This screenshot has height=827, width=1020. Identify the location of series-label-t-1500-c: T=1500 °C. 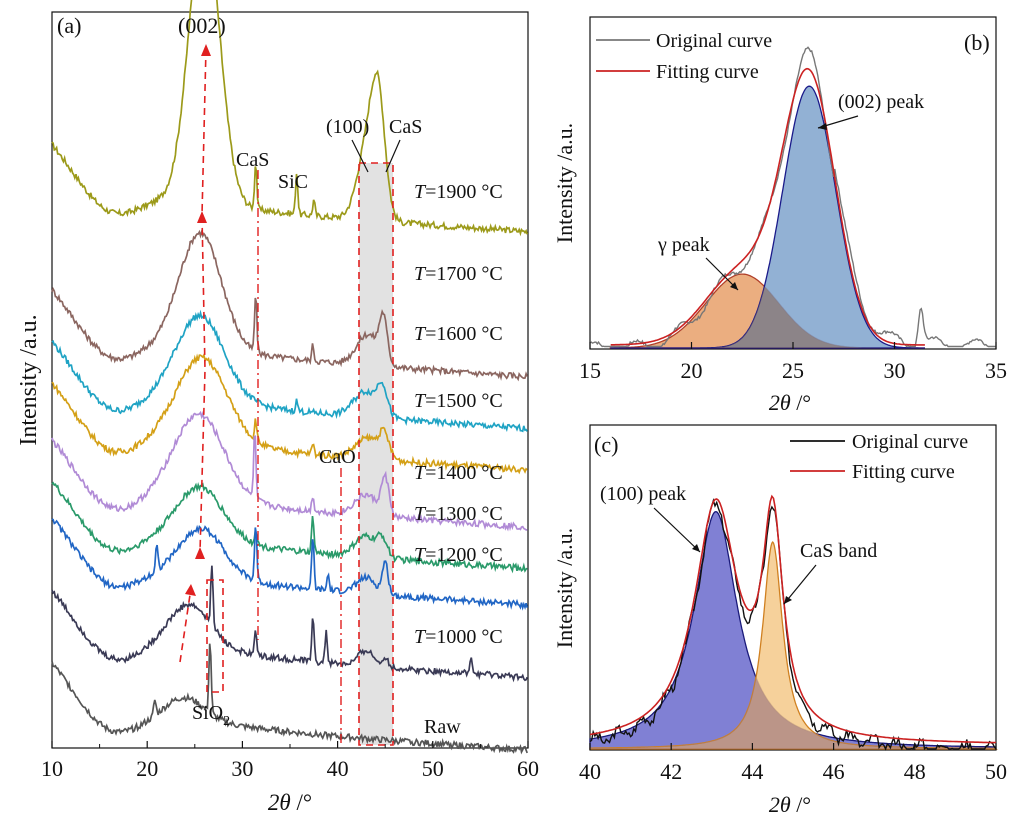
(458, 401).